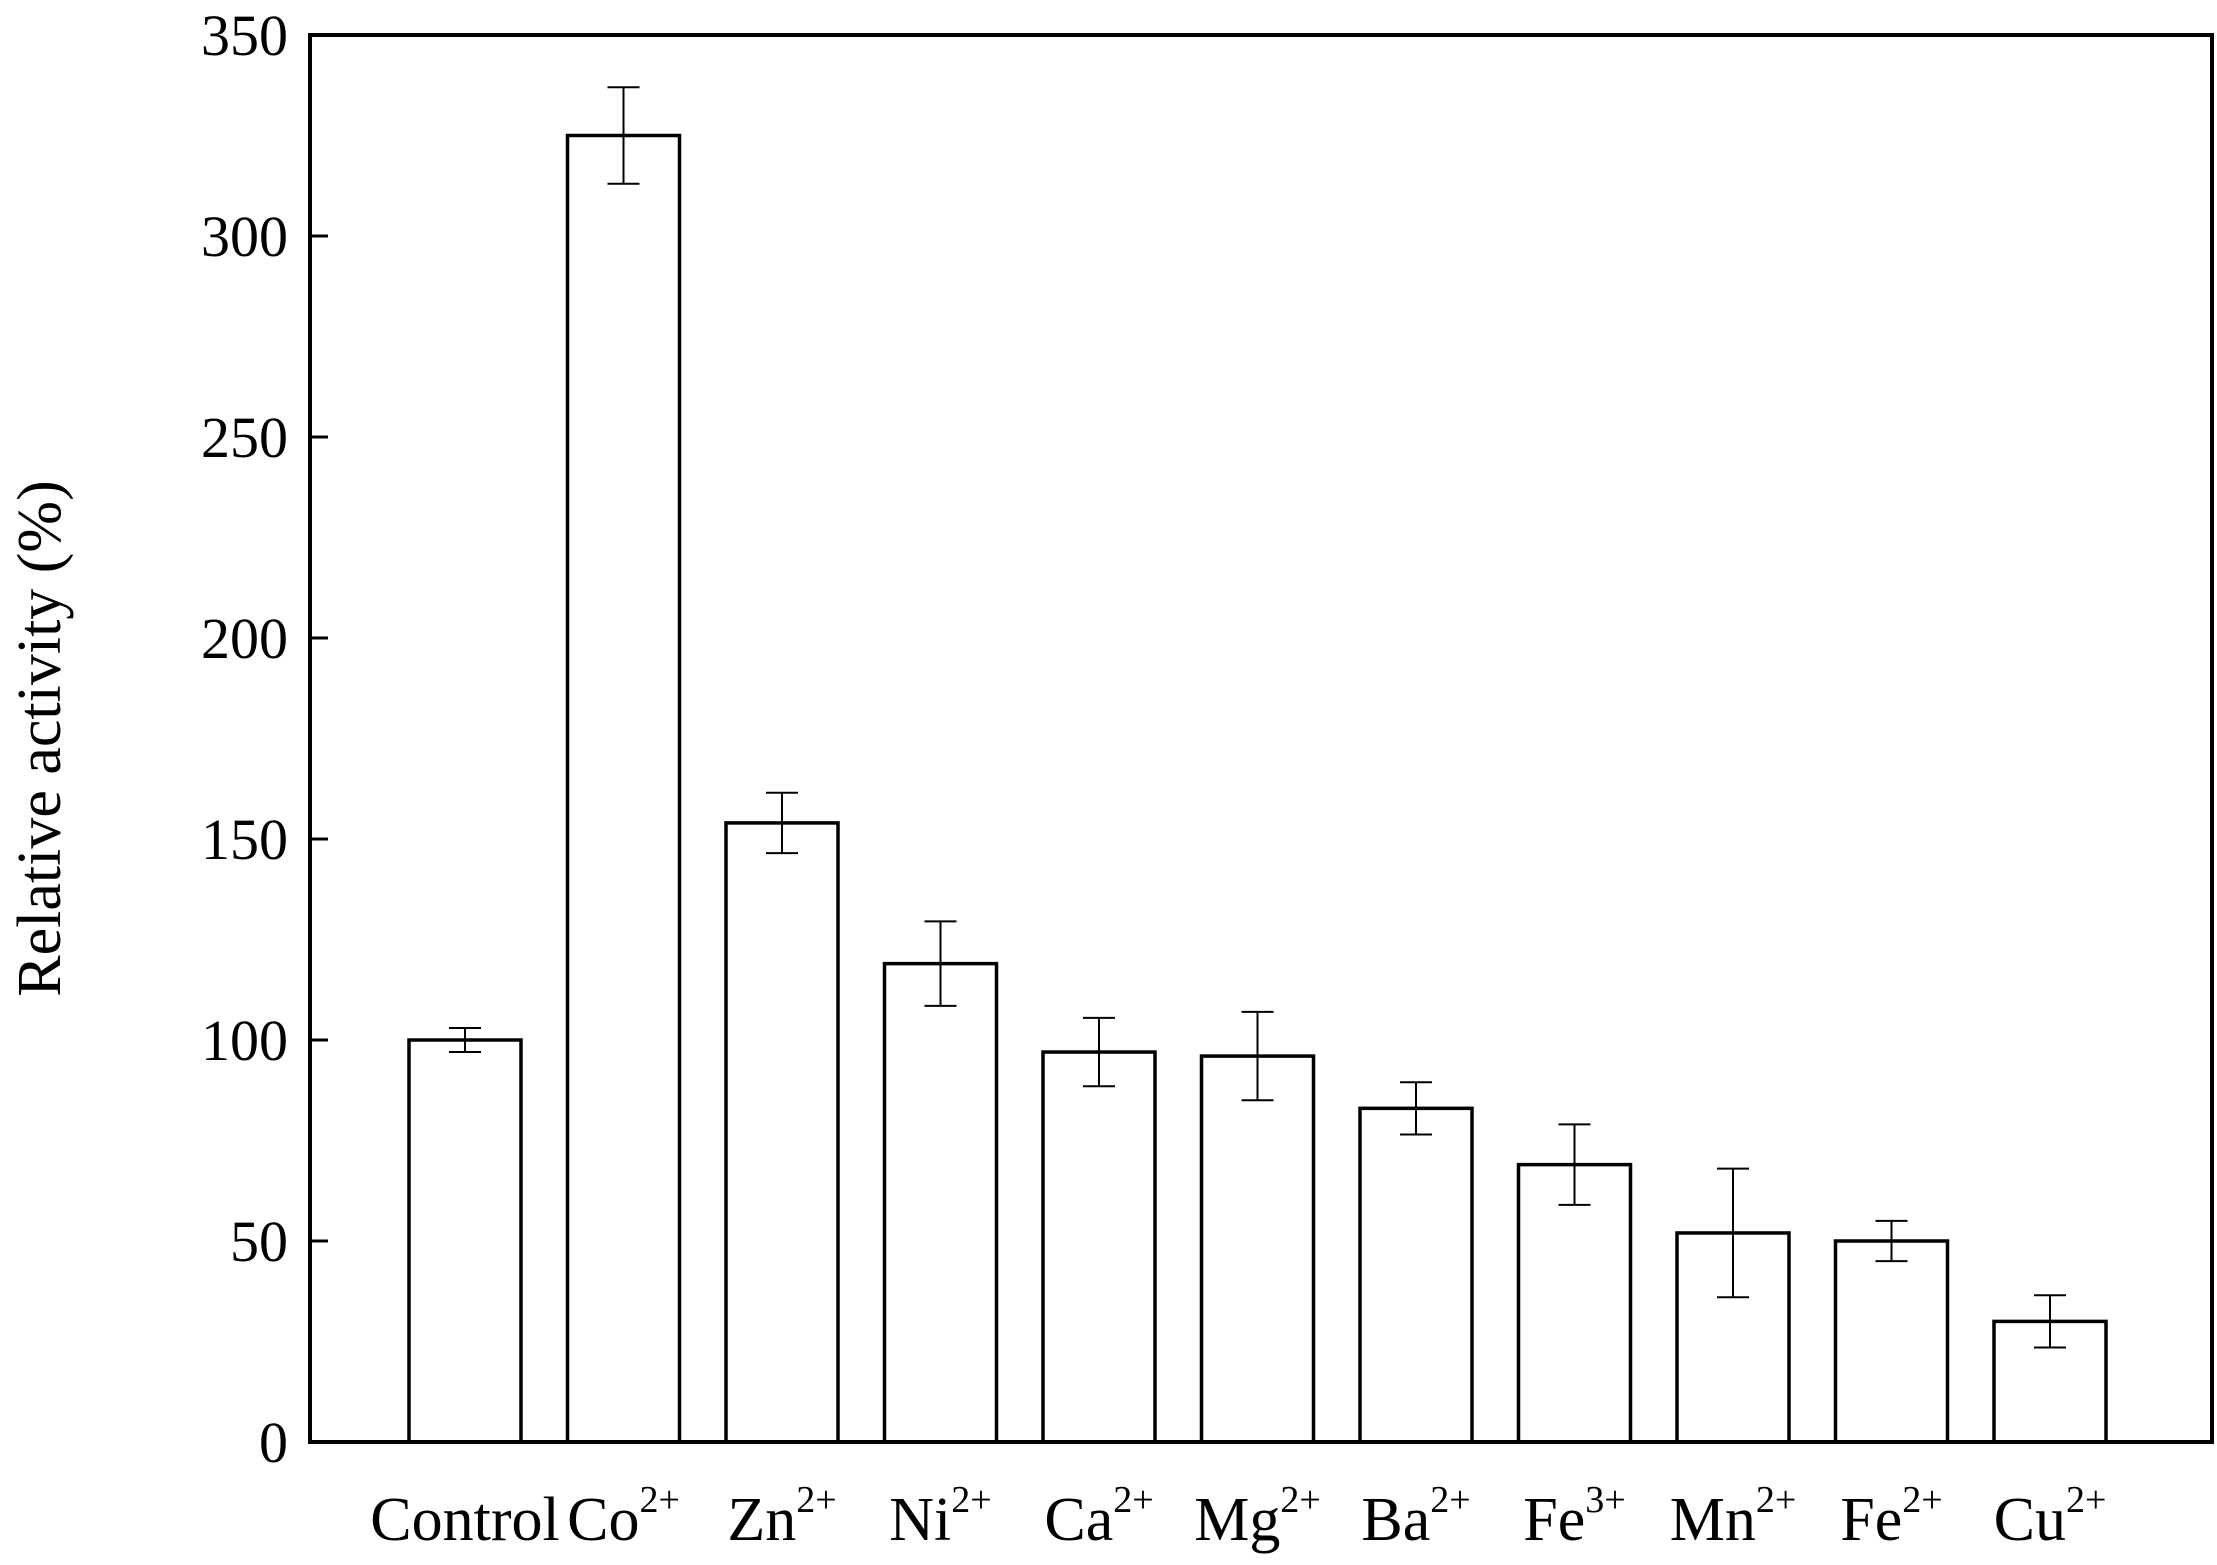 The image size is (2217, 1565). Describe the element at coordinates (2050, 1516) in the screenshot. I see `x-tick-label: Cu2+` at that location.